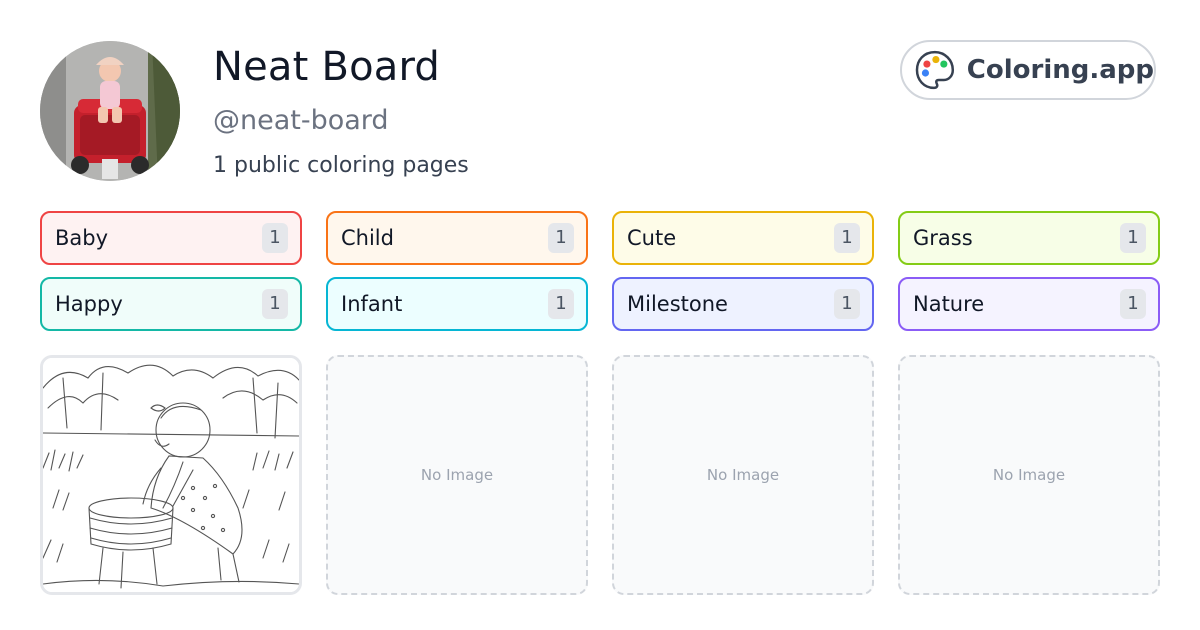 This screenshot has width=1200, height=630. Describe the element at coordinates (1029, 238) in the screenshot. I see `tag-grass: Grass 1` at that location.